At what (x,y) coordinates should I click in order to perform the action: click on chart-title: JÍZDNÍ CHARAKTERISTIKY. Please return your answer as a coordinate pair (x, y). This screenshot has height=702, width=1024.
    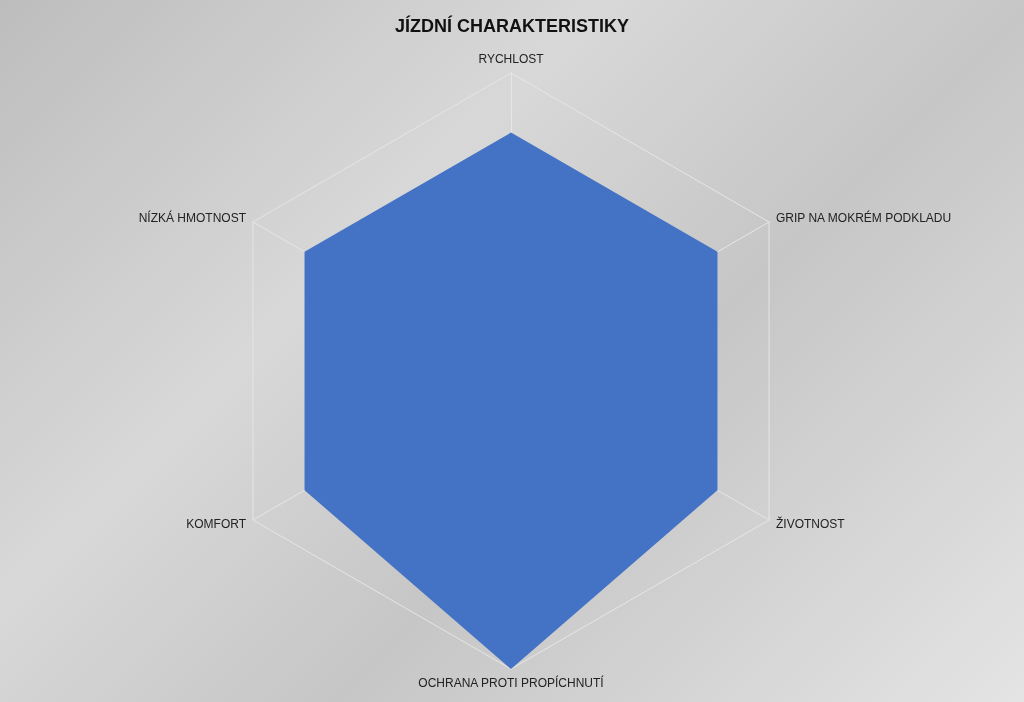
    Looking at the image, I should click on (512, 25).